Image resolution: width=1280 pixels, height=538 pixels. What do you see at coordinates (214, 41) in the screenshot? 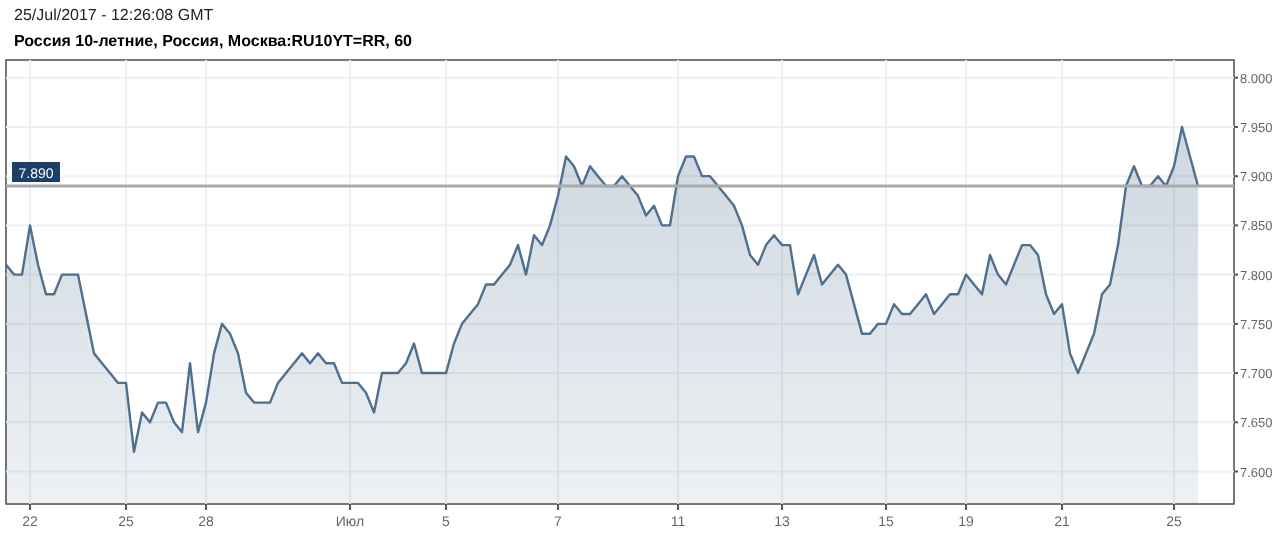
I see `chart-title: Россия 10-летние, Россия, Москва:RU10YT=RR, 60` at bounding box center [214, 41].